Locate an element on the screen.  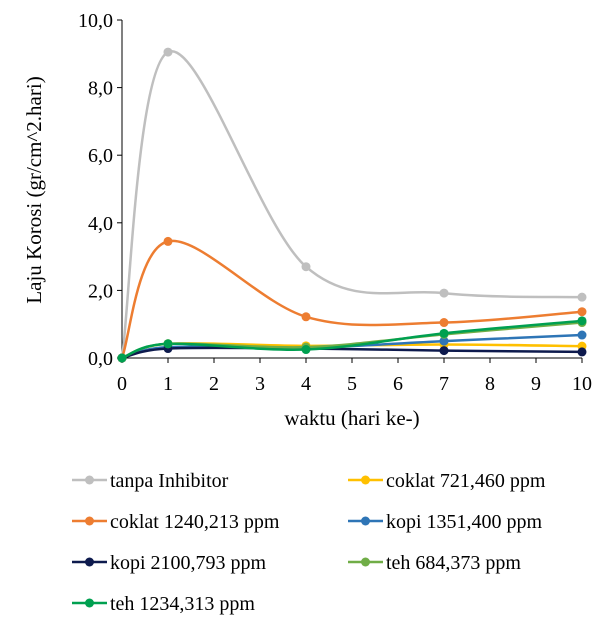
x-tick-label: 7 is located at coordinates (444, 384).